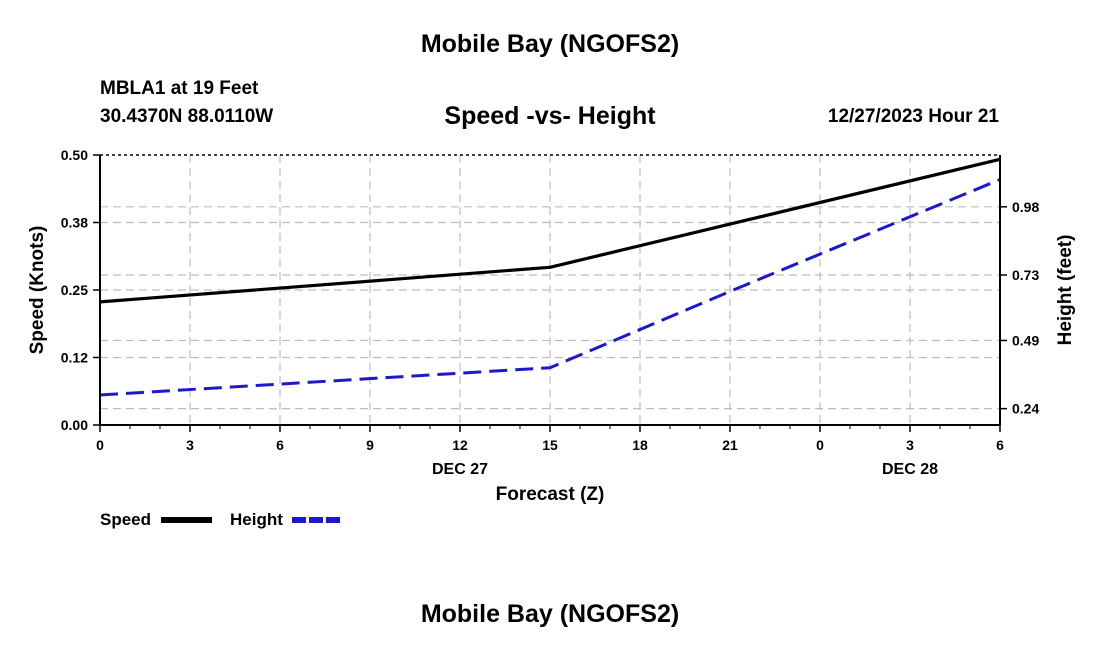 Image resolution: width=1100 pixels, height=650 pixels. What do you see at coordinates (550, 614) in the screenshot?
I see `footer-title: Mobile Bay (NGOFS2)` at bounding box center [550, 614].